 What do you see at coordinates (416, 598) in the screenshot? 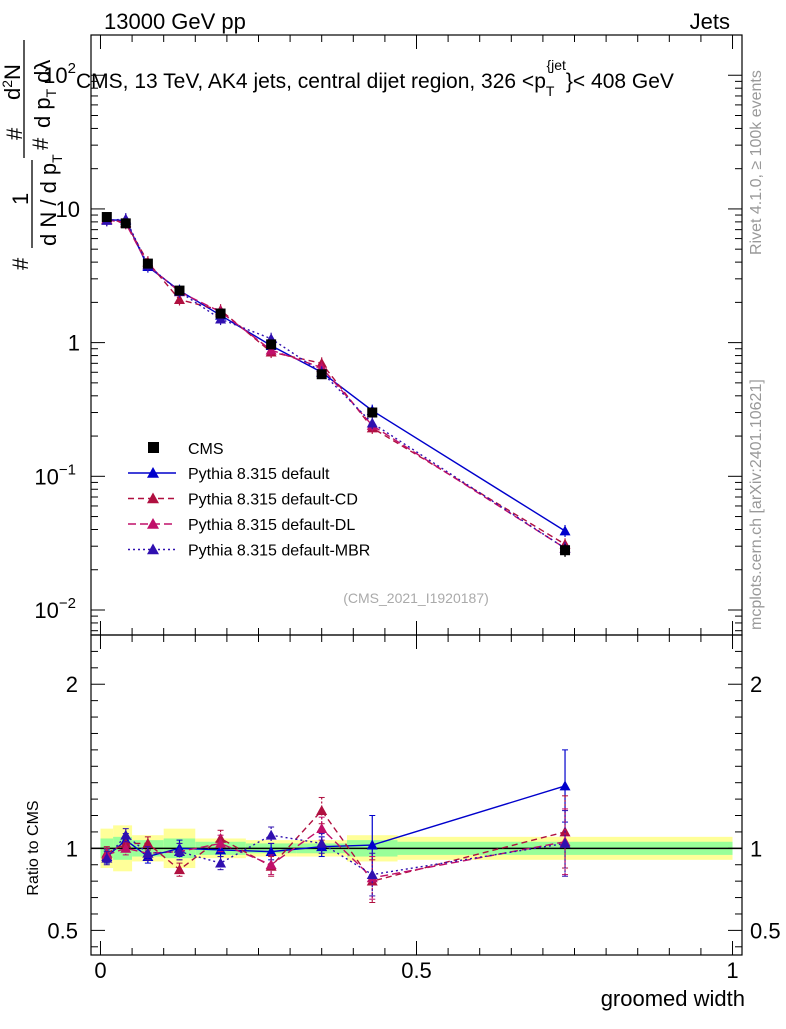
I see `analysis-watermark: (CMS_2021_I1920187)` at bounding box center [416, 598].